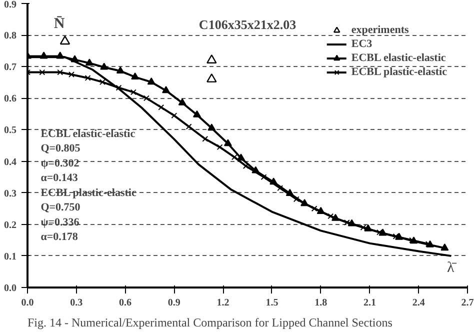  What do you see at coordinates (10, 99) in the screenshot?
I see `y-tick-label: 0.6` at bounding box center [10, 99].